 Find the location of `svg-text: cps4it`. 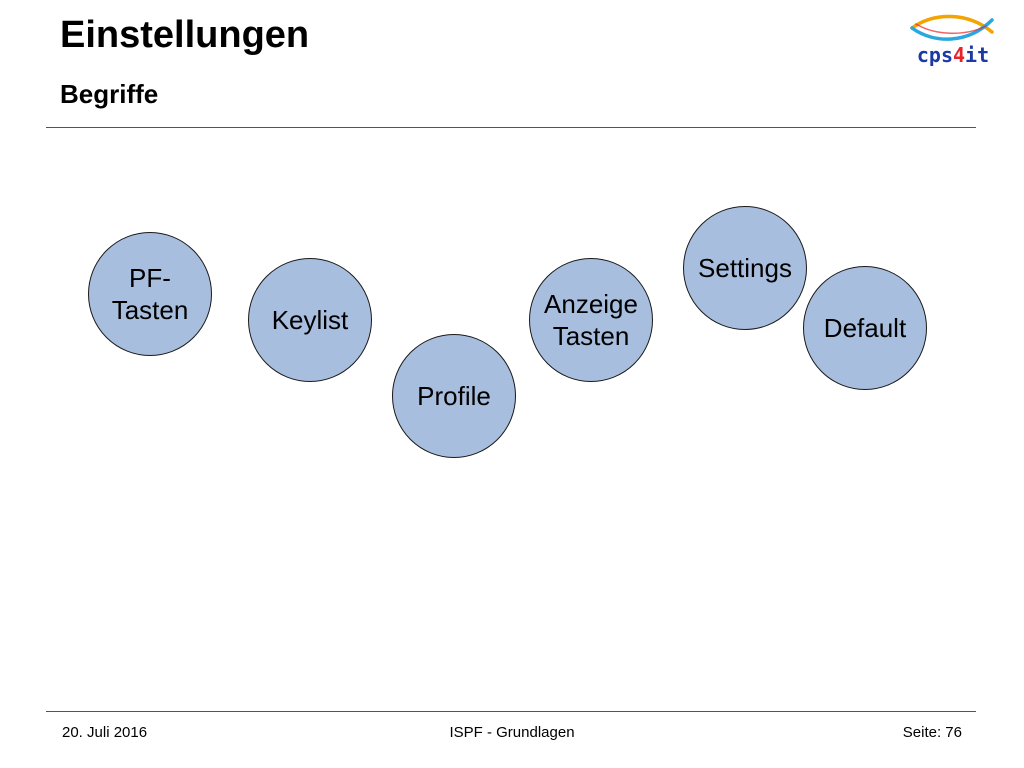

svg-text: cps4it is located at coordinates (953, 55).